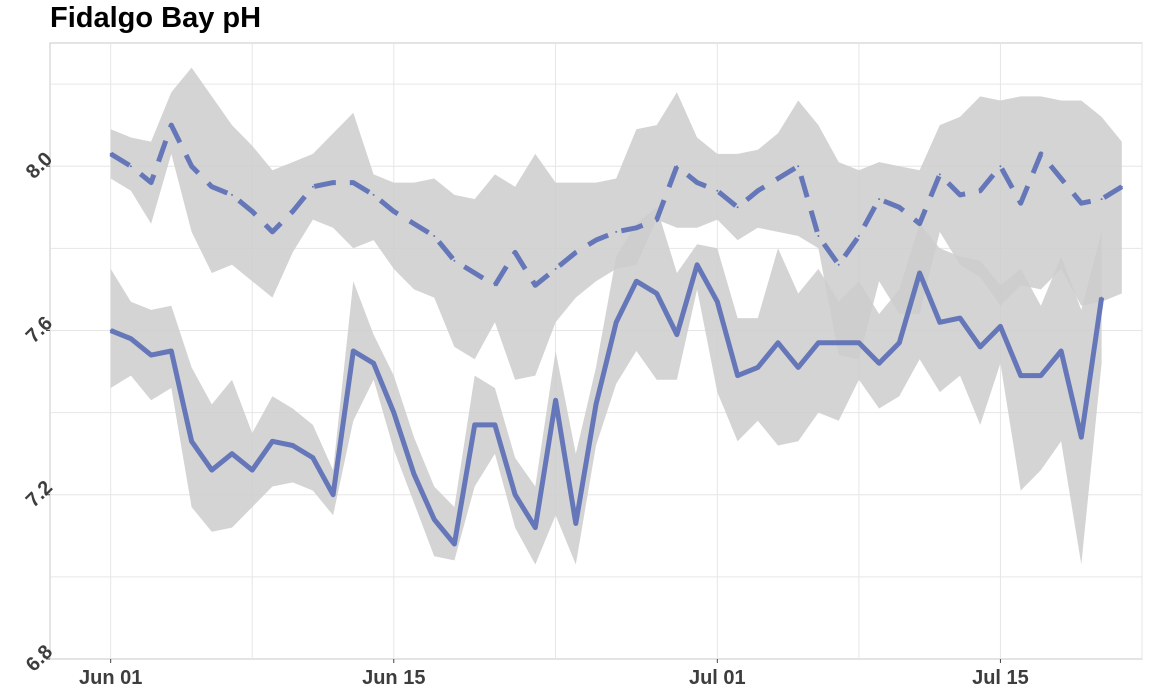  I want to click on x-tick-label: Jul 01, so click(717, 678).